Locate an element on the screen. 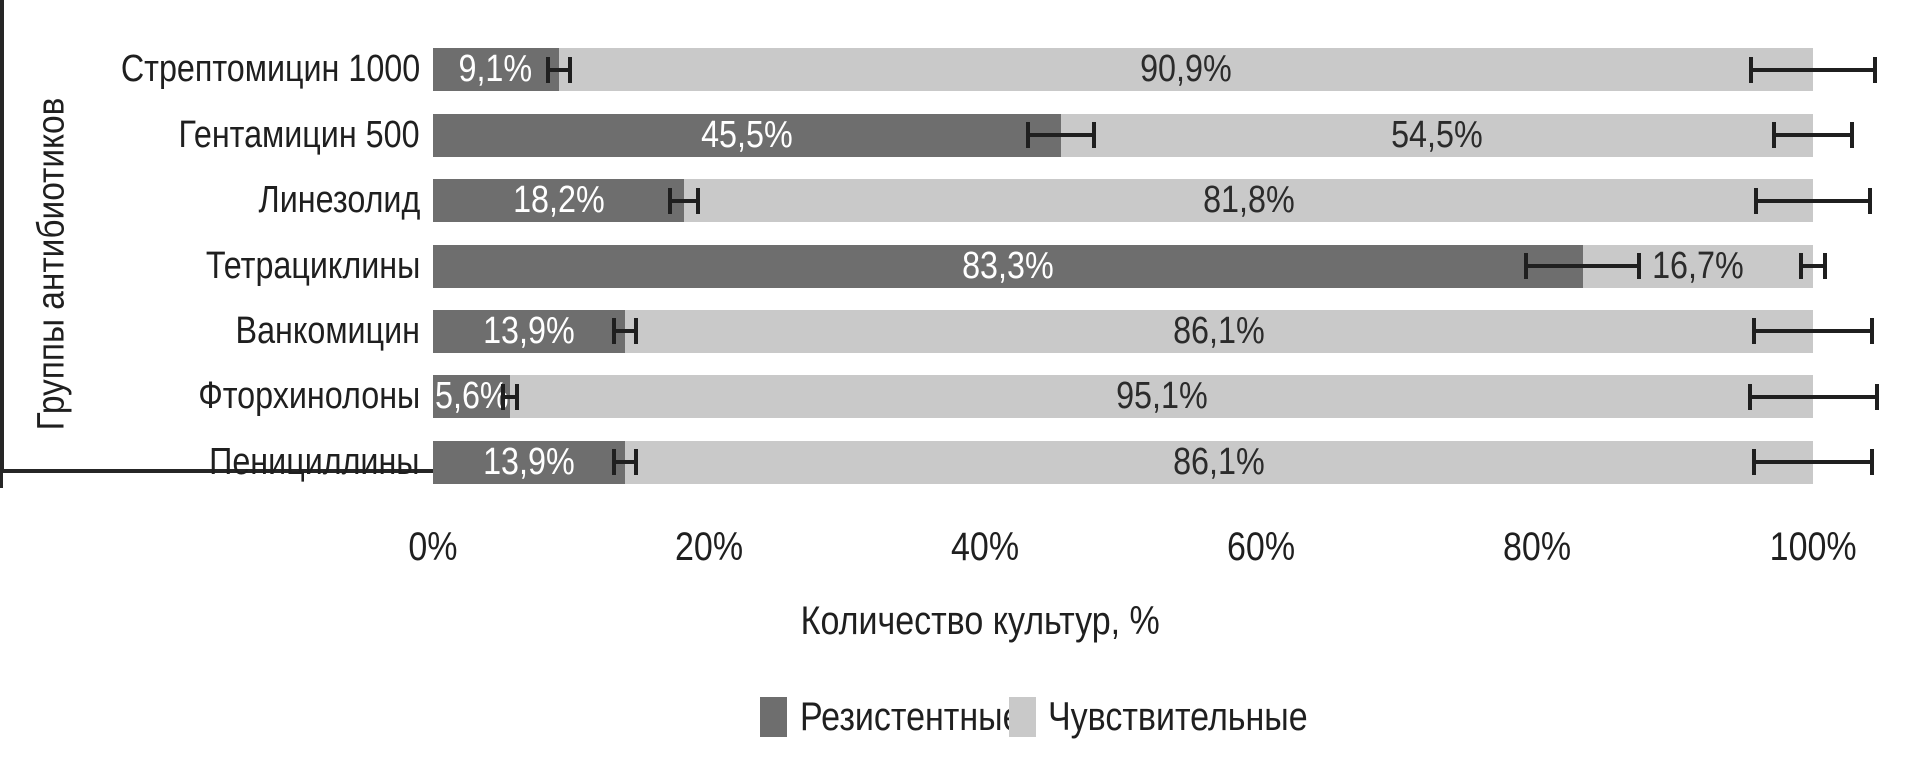 The width and height of the screenshot is (1932, 770). resistant-value-label: 9,1% is located at coordinates (496, 69).